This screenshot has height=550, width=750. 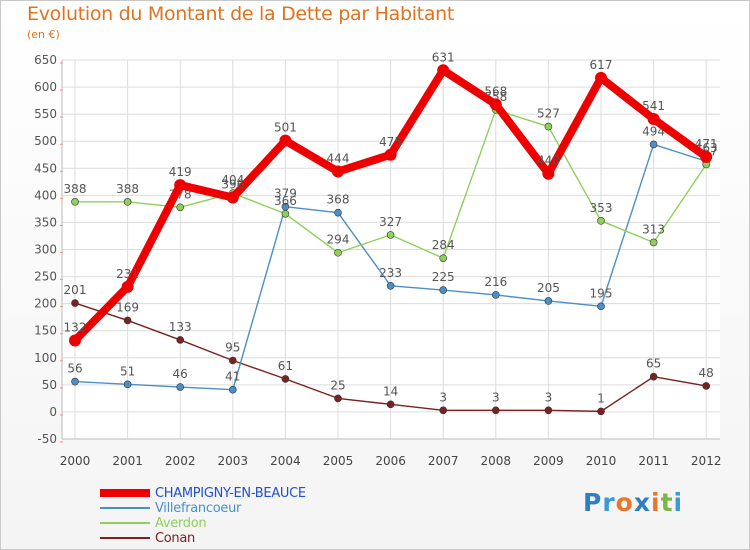 What do you see at coordinates (495, 91) in the screenshot?
I see `data-label: 568` at bounding box center [495, 91].